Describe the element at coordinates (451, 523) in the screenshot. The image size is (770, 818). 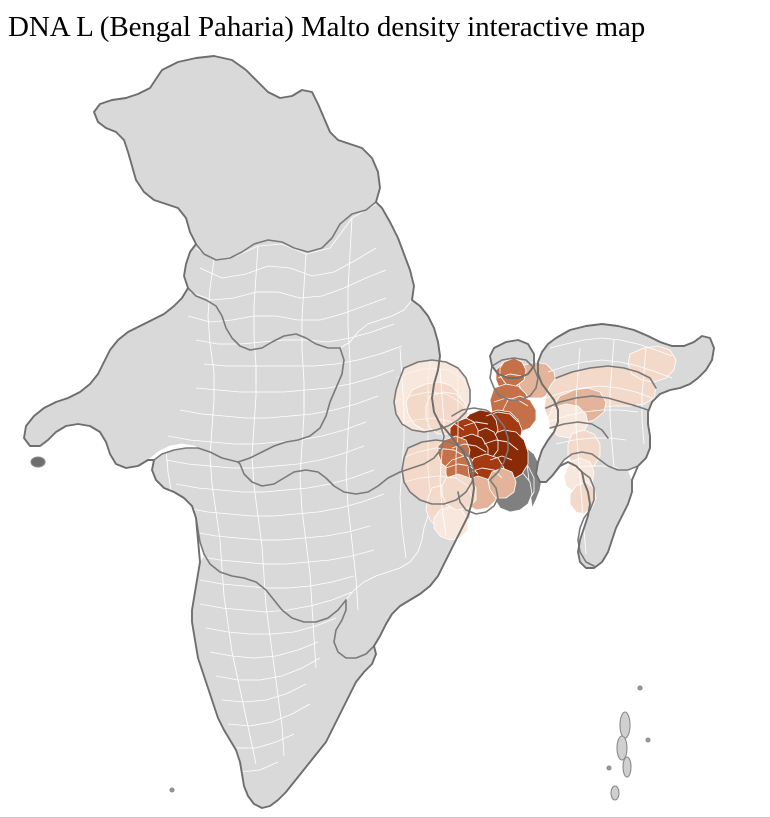
I see `region-odisha-light` at that location.